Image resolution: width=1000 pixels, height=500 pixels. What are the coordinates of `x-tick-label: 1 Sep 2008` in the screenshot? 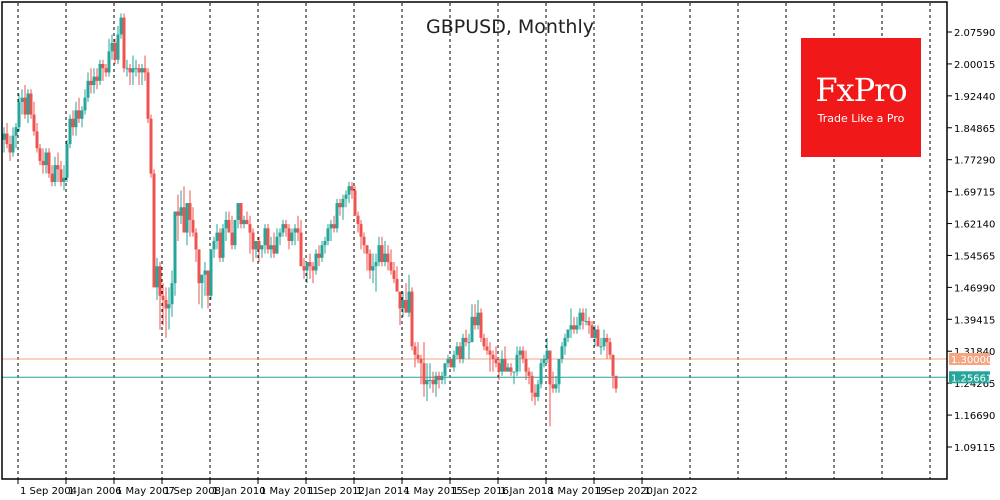 It's located at (192, 491).